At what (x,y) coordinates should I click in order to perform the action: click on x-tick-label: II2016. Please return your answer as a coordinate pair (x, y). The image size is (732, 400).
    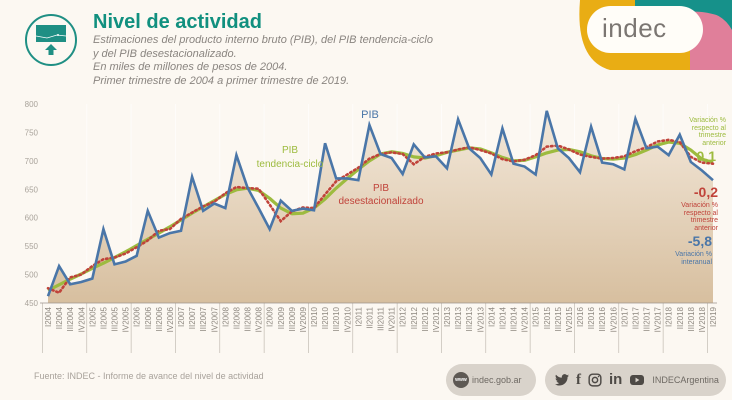
    Looking at the image, I should click on (591, 317).